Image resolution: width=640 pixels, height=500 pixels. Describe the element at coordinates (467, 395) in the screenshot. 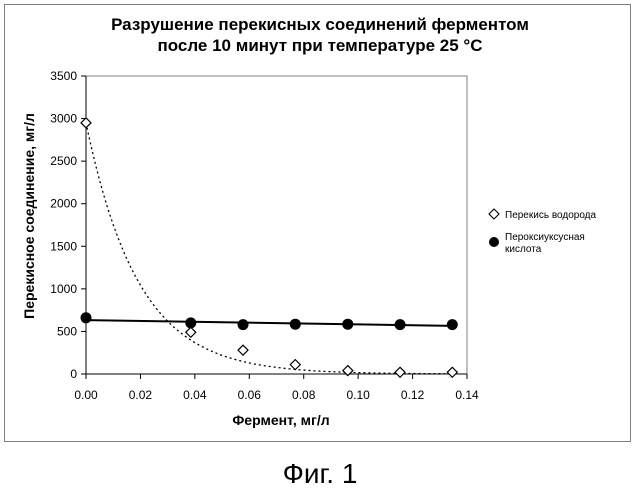

I see `x-tick-label: 0.14` at that location.